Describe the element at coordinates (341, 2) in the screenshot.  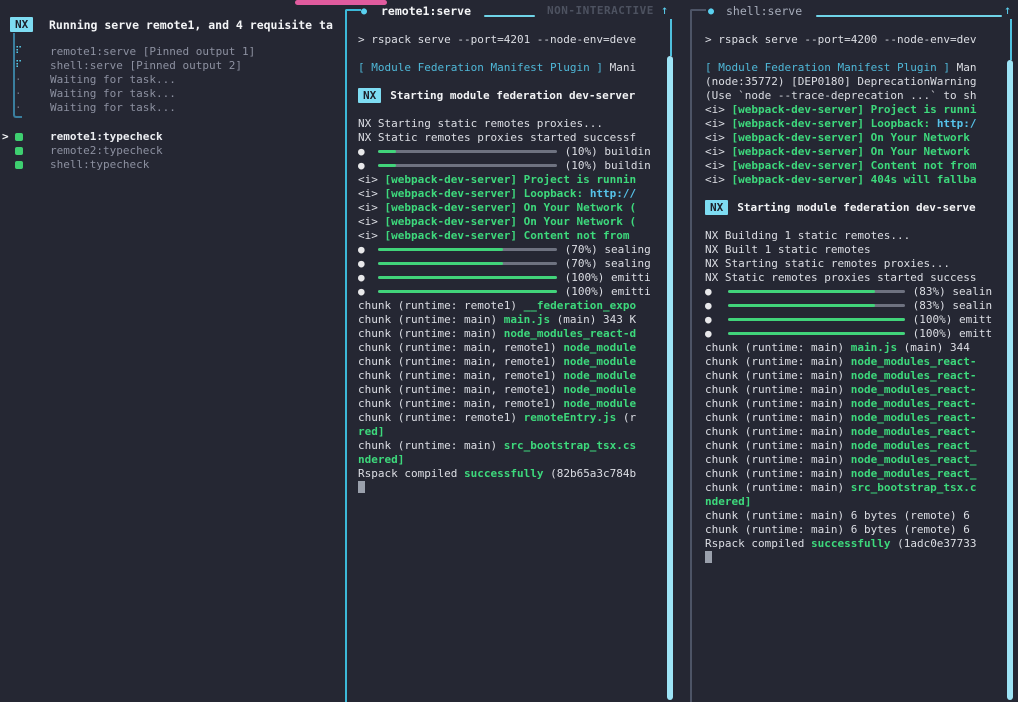
I see `top-pink-bar` at that location.